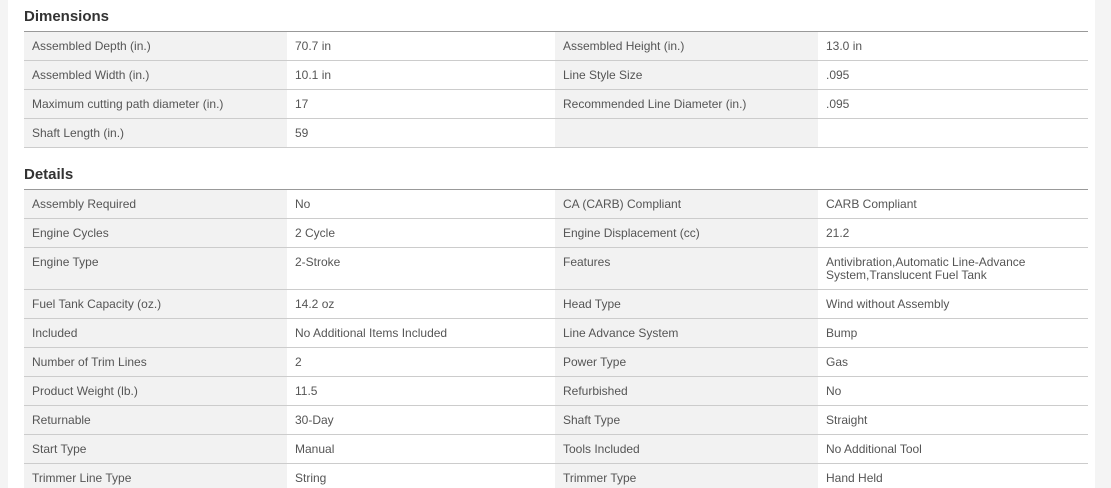  I want to click on spec-value-cell: Hand Held, so click(953, 475).